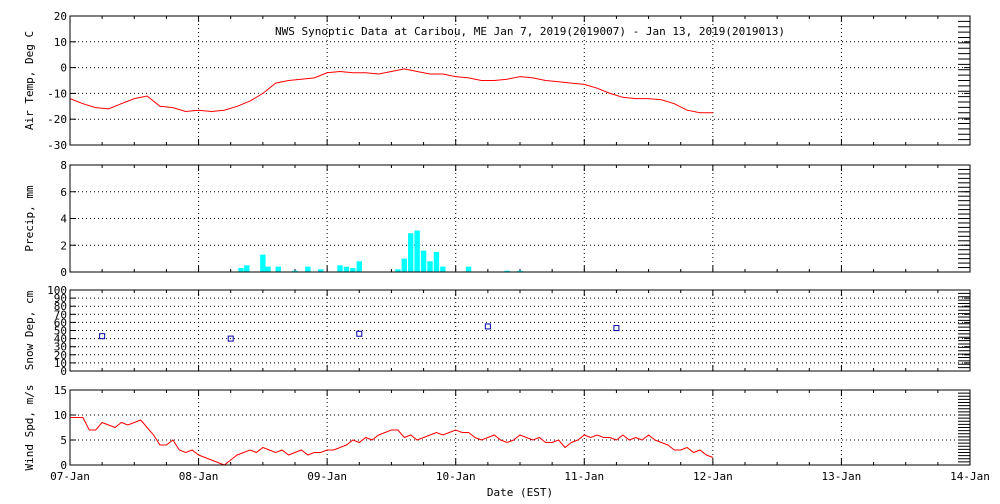 This screenshot has height=504, width=1000. Describe the element at coordinates (63, 465) in the screenshot. I see `wind-speed-y-tick-label: 0` at that location.